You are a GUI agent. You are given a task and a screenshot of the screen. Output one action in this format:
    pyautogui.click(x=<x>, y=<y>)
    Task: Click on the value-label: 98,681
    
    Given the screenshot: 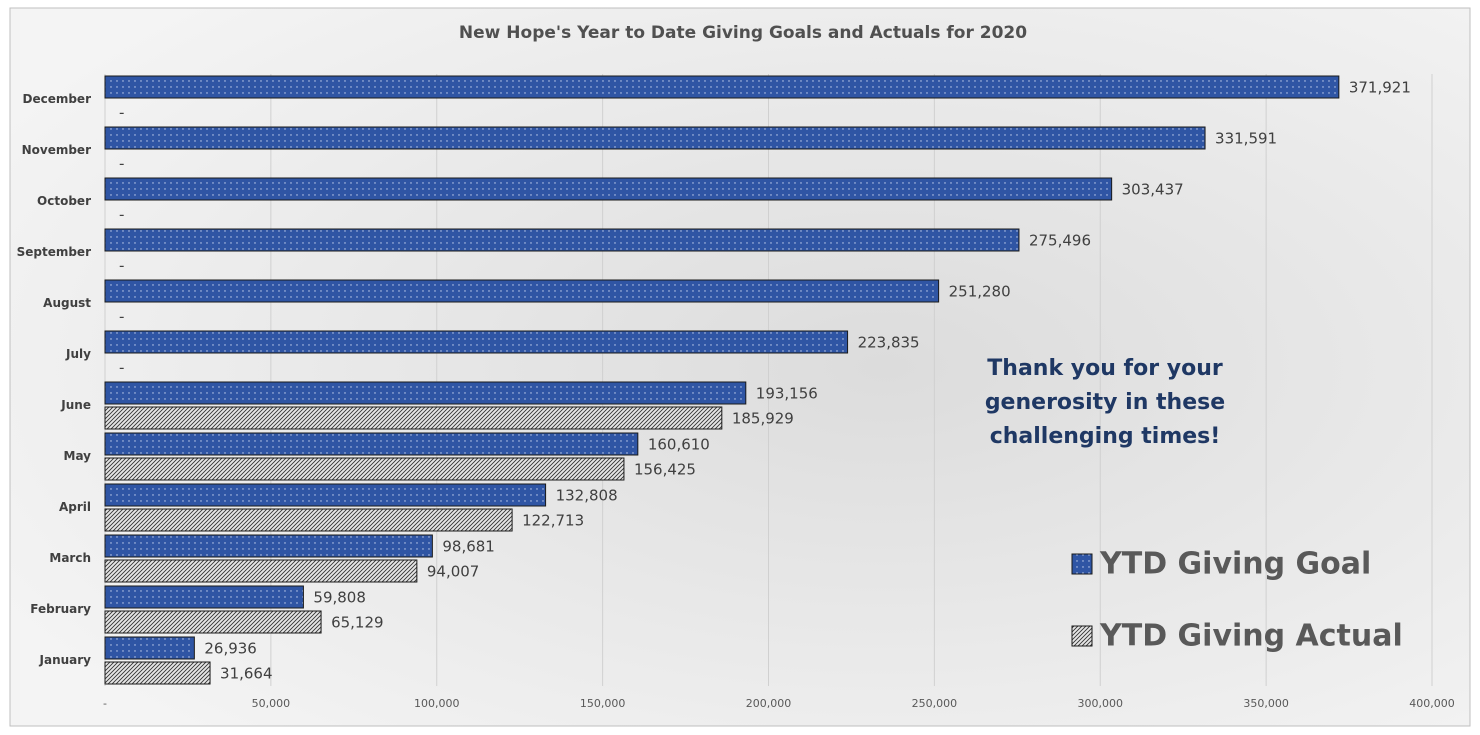 What is the action you would take?
    pyautogui.click(x=468, y=547)
    